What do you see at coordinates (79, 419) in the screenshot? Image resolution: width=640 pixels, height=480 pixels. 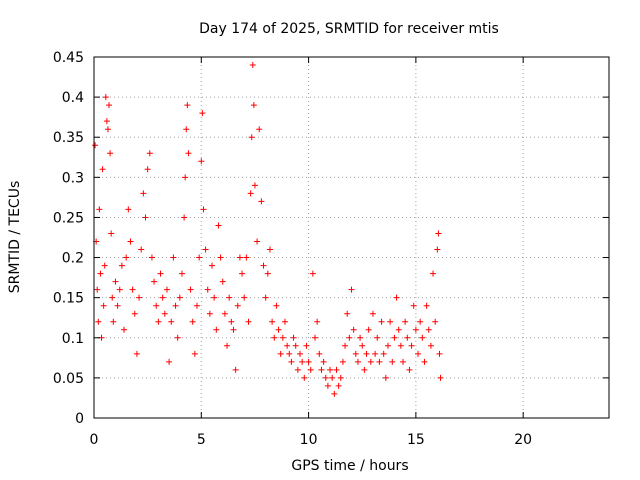 I see `y-tick-label: 0` at bounding box center [79, 419].